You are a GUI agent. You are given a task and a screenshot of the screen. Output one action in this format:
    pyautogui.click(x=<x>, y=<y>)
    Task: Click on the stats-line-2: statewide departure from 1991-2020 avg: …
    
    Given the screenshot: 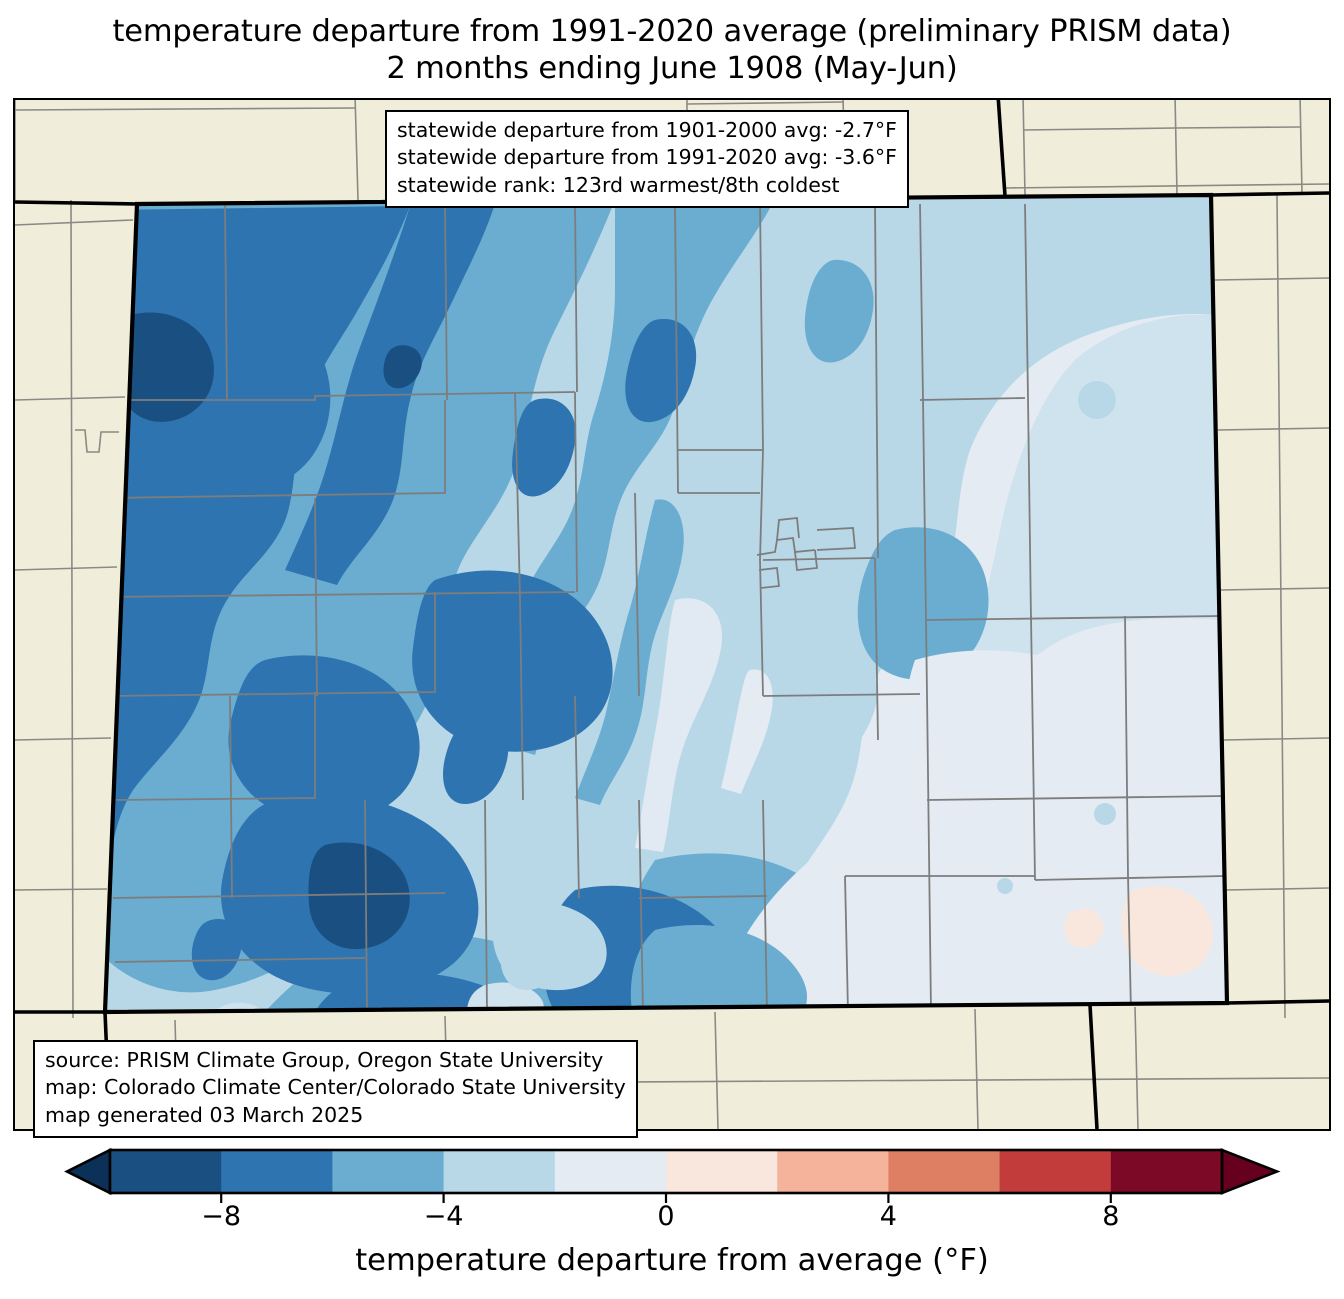 What is the action you would take?
    pyautogui.click(x=647, y=157)
    